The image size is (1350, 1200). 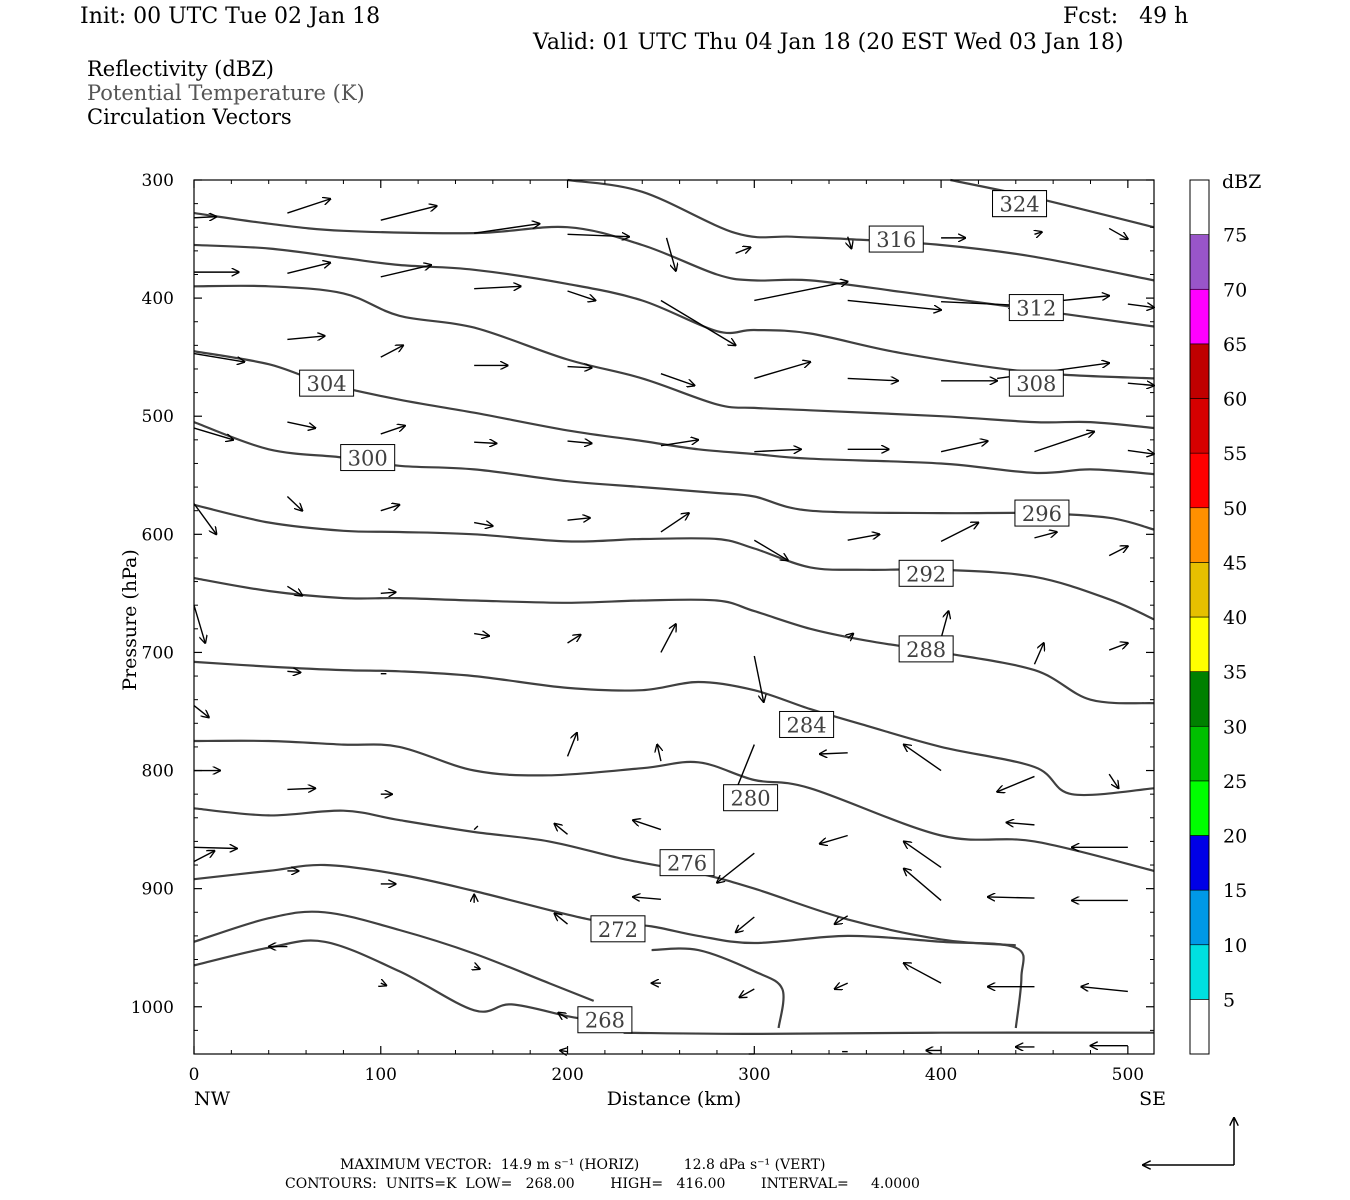 I want to click on contour-label-272: 272, so click(x=618, y=929).